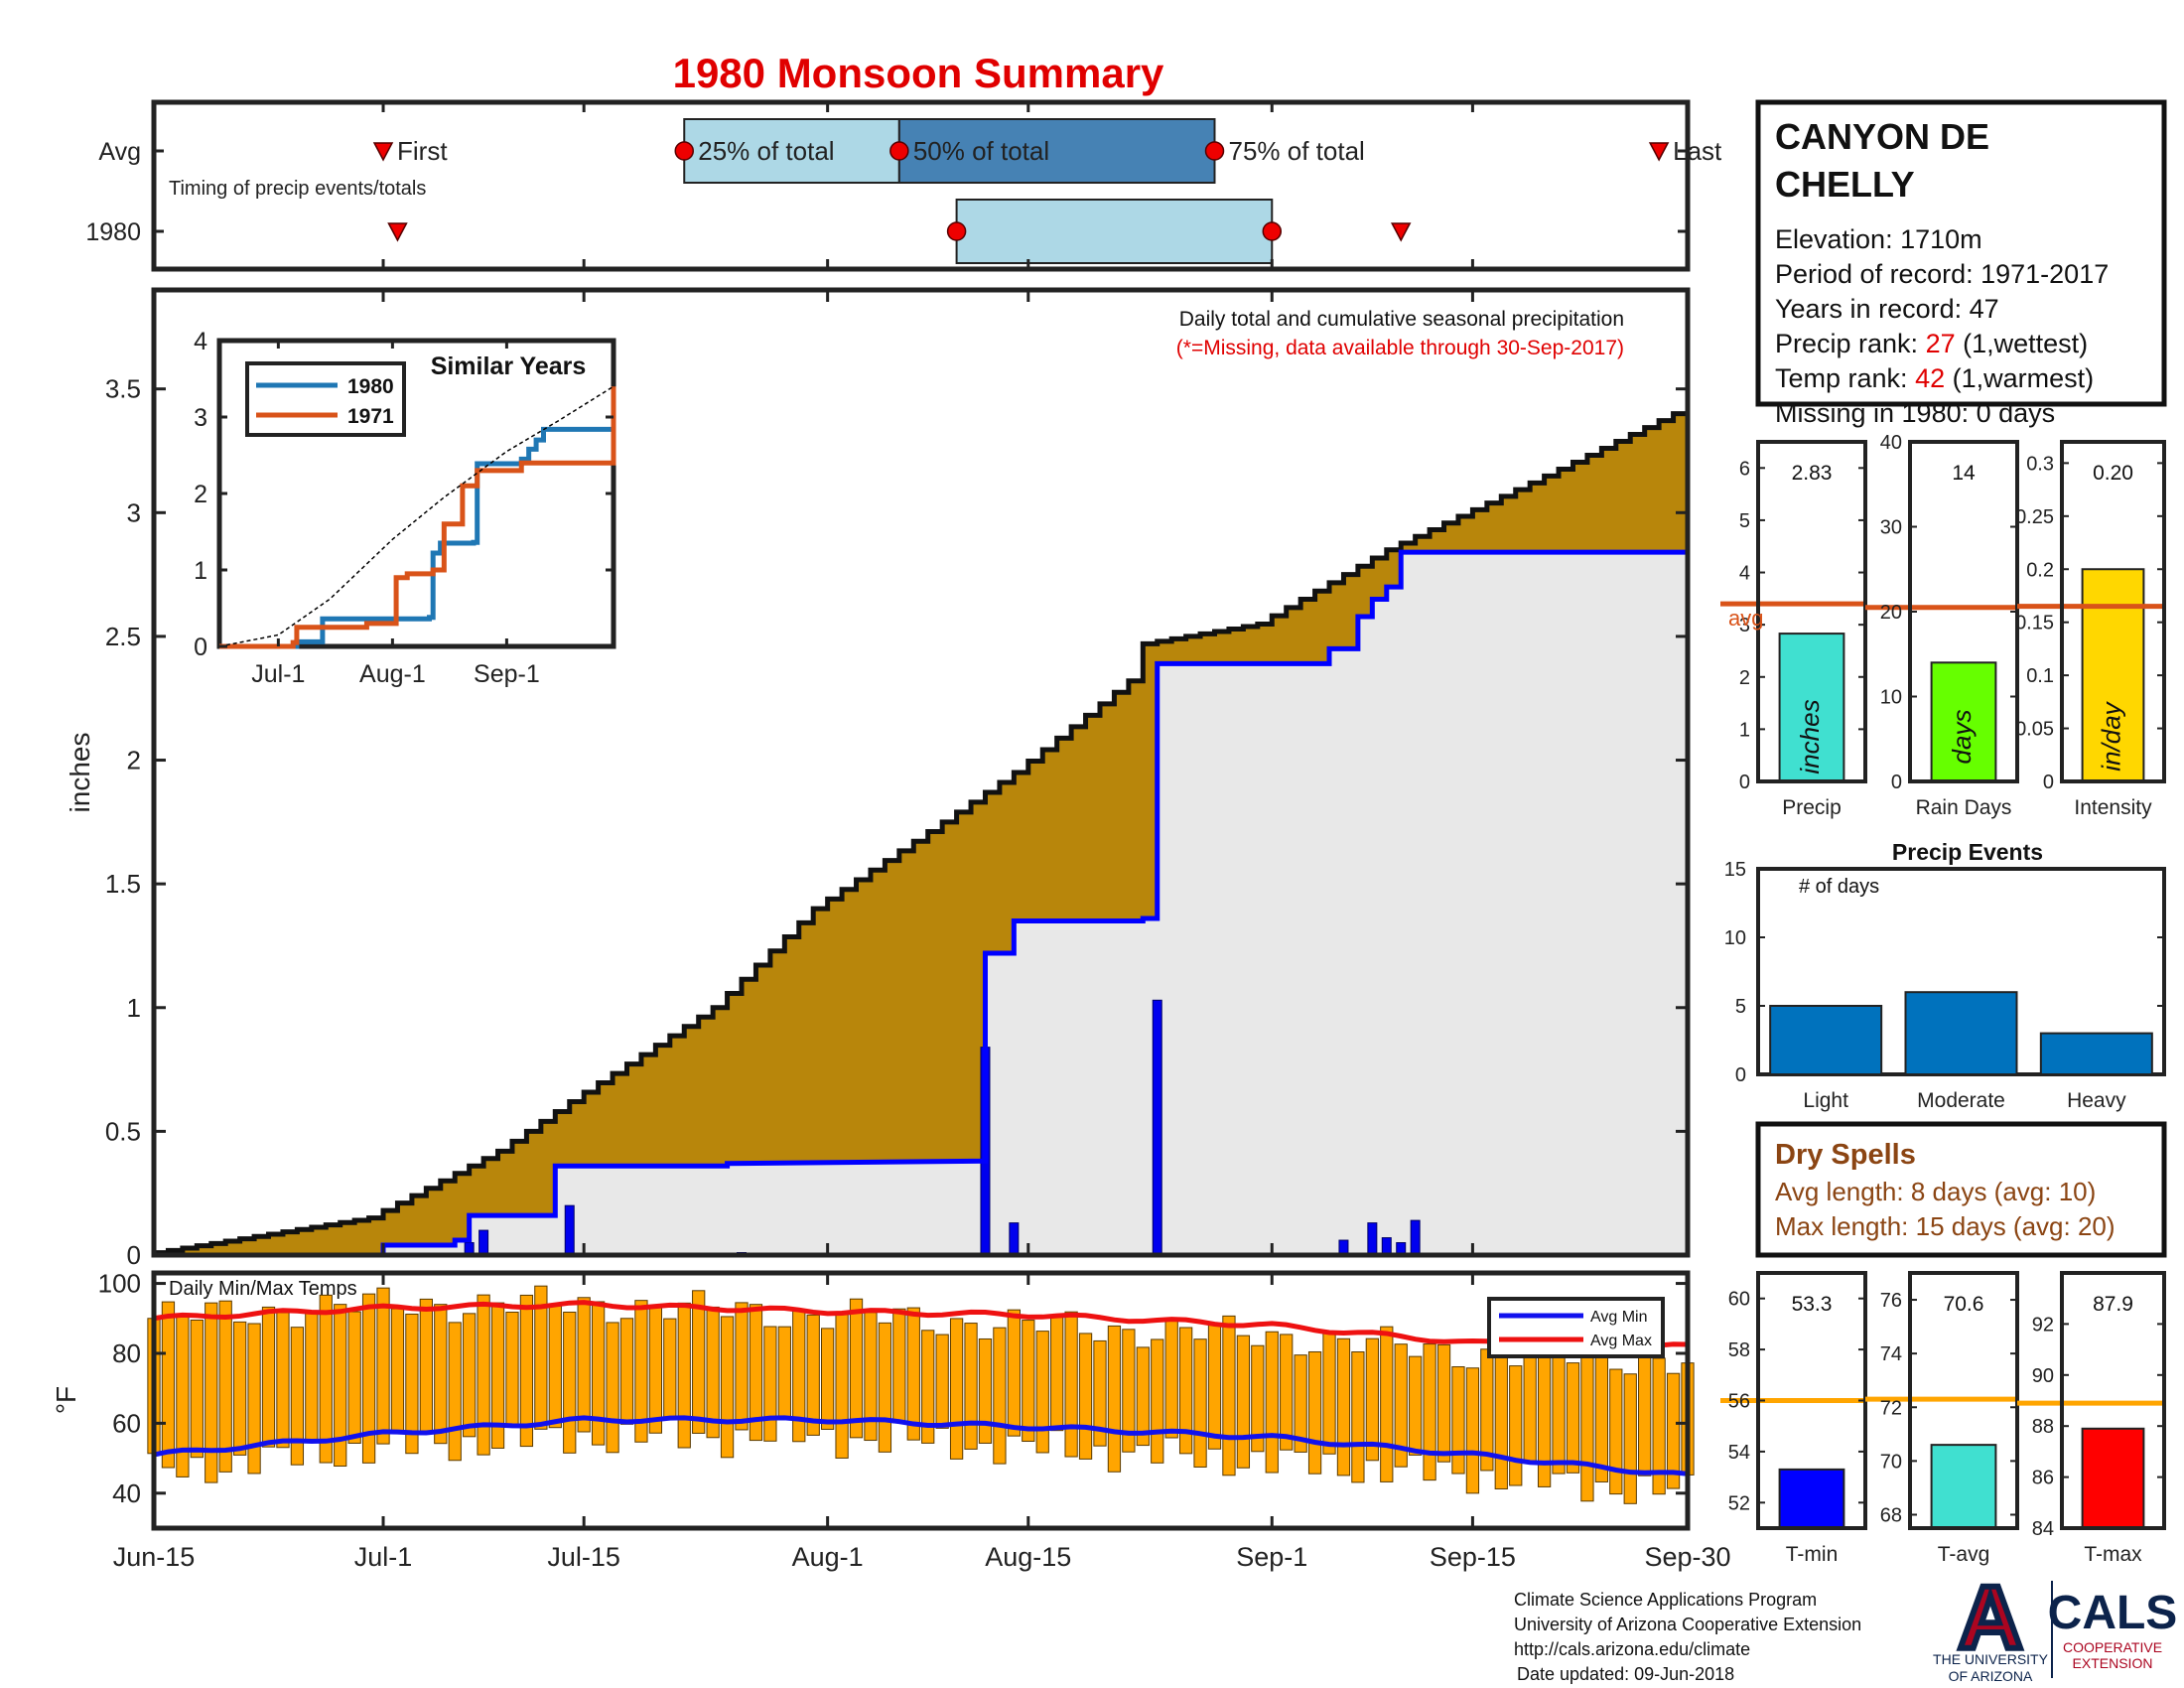 The image size is (2184, 1688). I want to click on inset-title: Similar Years, so click(509, 366).